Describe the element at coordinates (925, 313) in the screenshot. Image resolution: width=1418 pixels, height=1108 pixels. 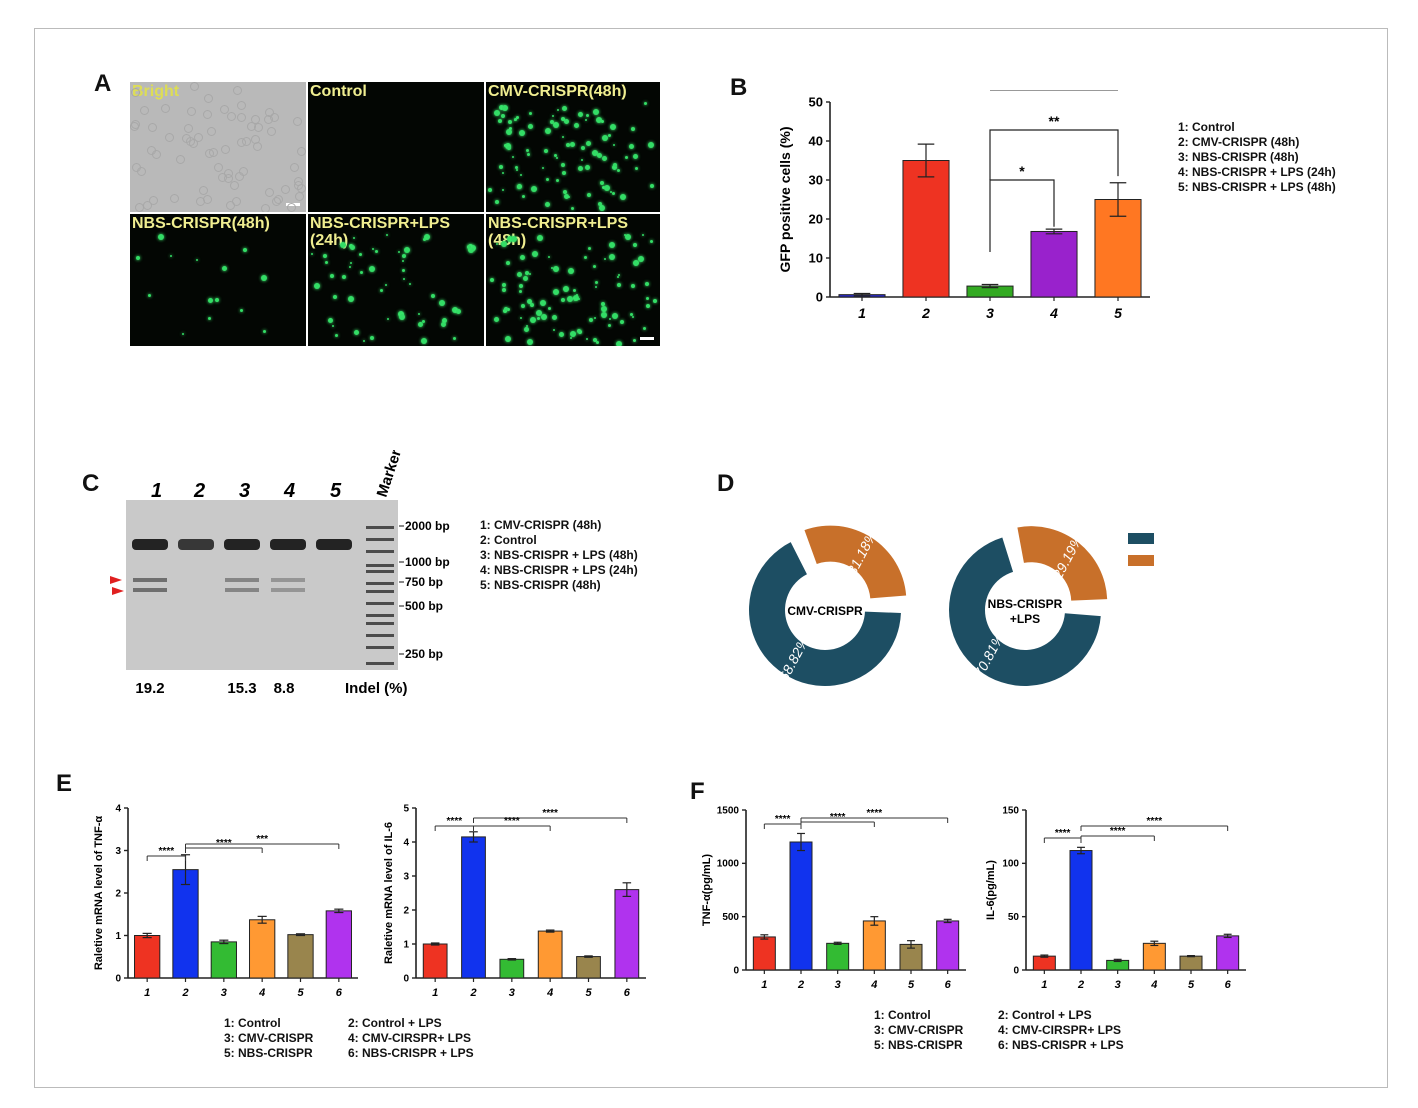
I see `x-tick-label: 2` at that location.